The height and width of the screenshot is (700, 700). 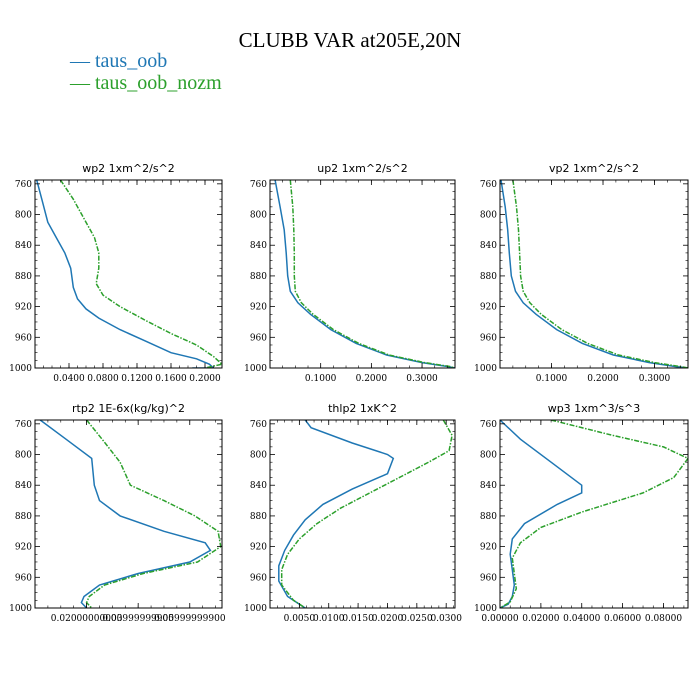 I want to click on x-tick-label: 0.06000, so click(x=622, y=619).